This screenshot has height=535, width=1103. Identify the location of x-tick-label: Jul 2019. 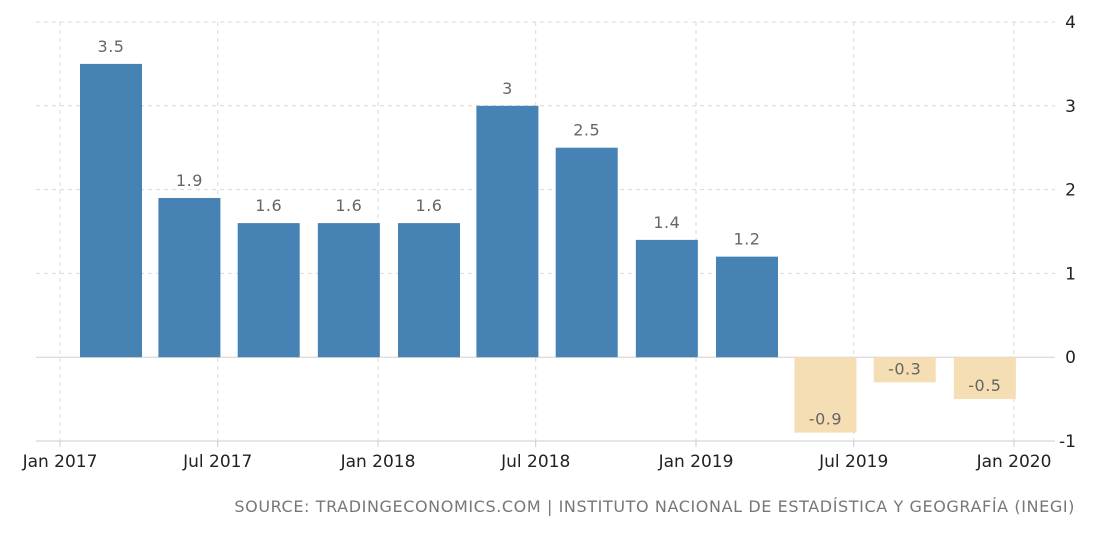
(853, 462).